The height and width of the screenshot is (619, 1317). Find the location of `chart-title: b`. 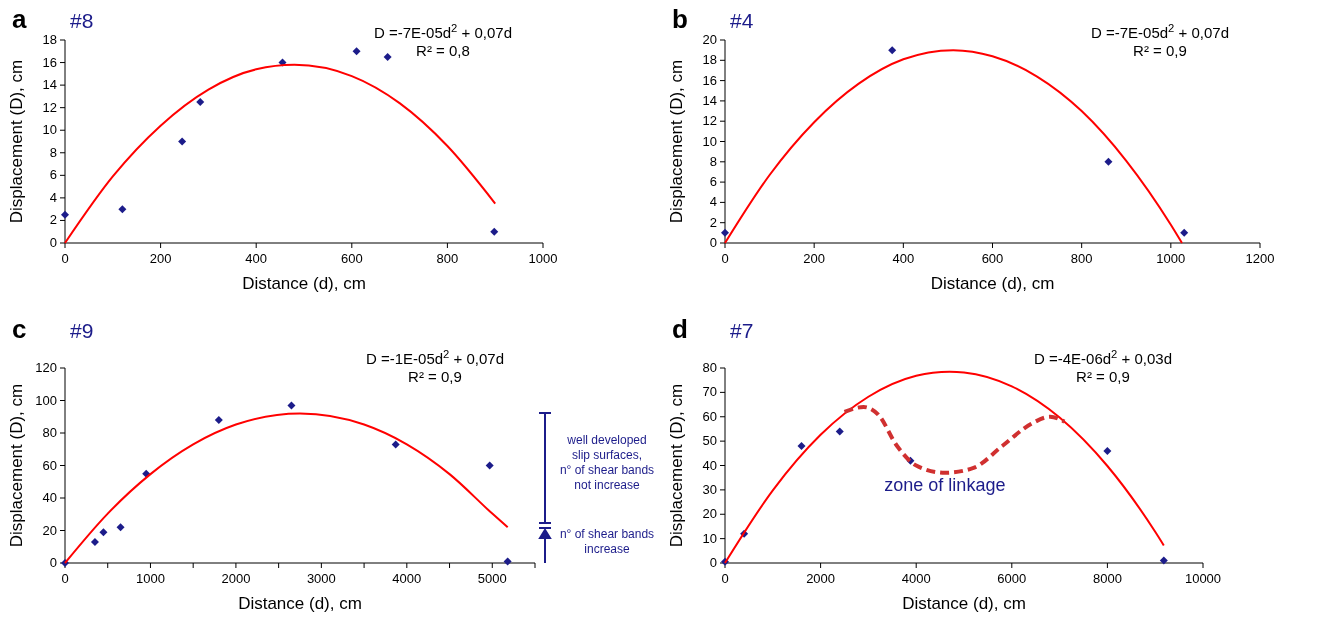

chart-title: b is located at coordinates (680, 19).